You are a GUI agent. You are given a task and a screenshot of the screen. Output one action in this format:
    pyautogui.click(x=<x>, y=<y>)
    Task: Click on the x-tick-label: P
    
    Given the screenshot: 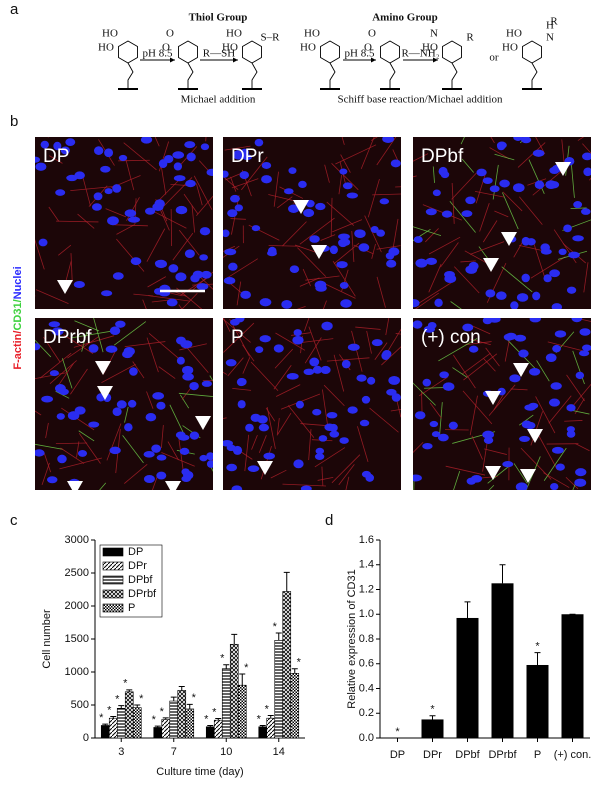 What is the action you would take?
    pyautogui.click(x=537, y=755)
    